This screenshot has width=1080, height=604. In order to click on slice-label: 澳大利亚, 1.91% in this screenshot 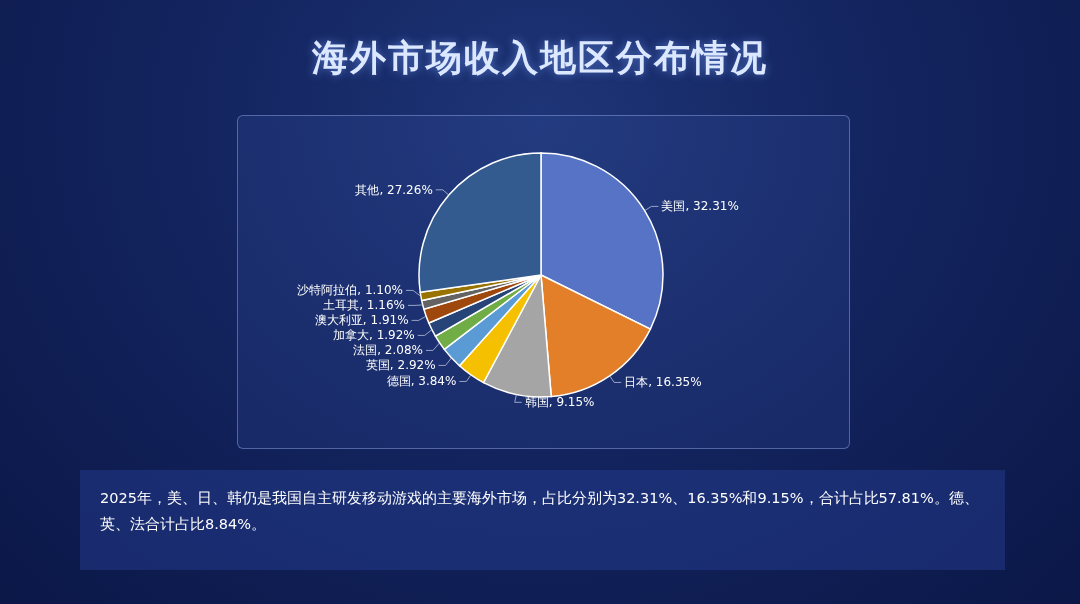, I will do `click(361, 320)`.